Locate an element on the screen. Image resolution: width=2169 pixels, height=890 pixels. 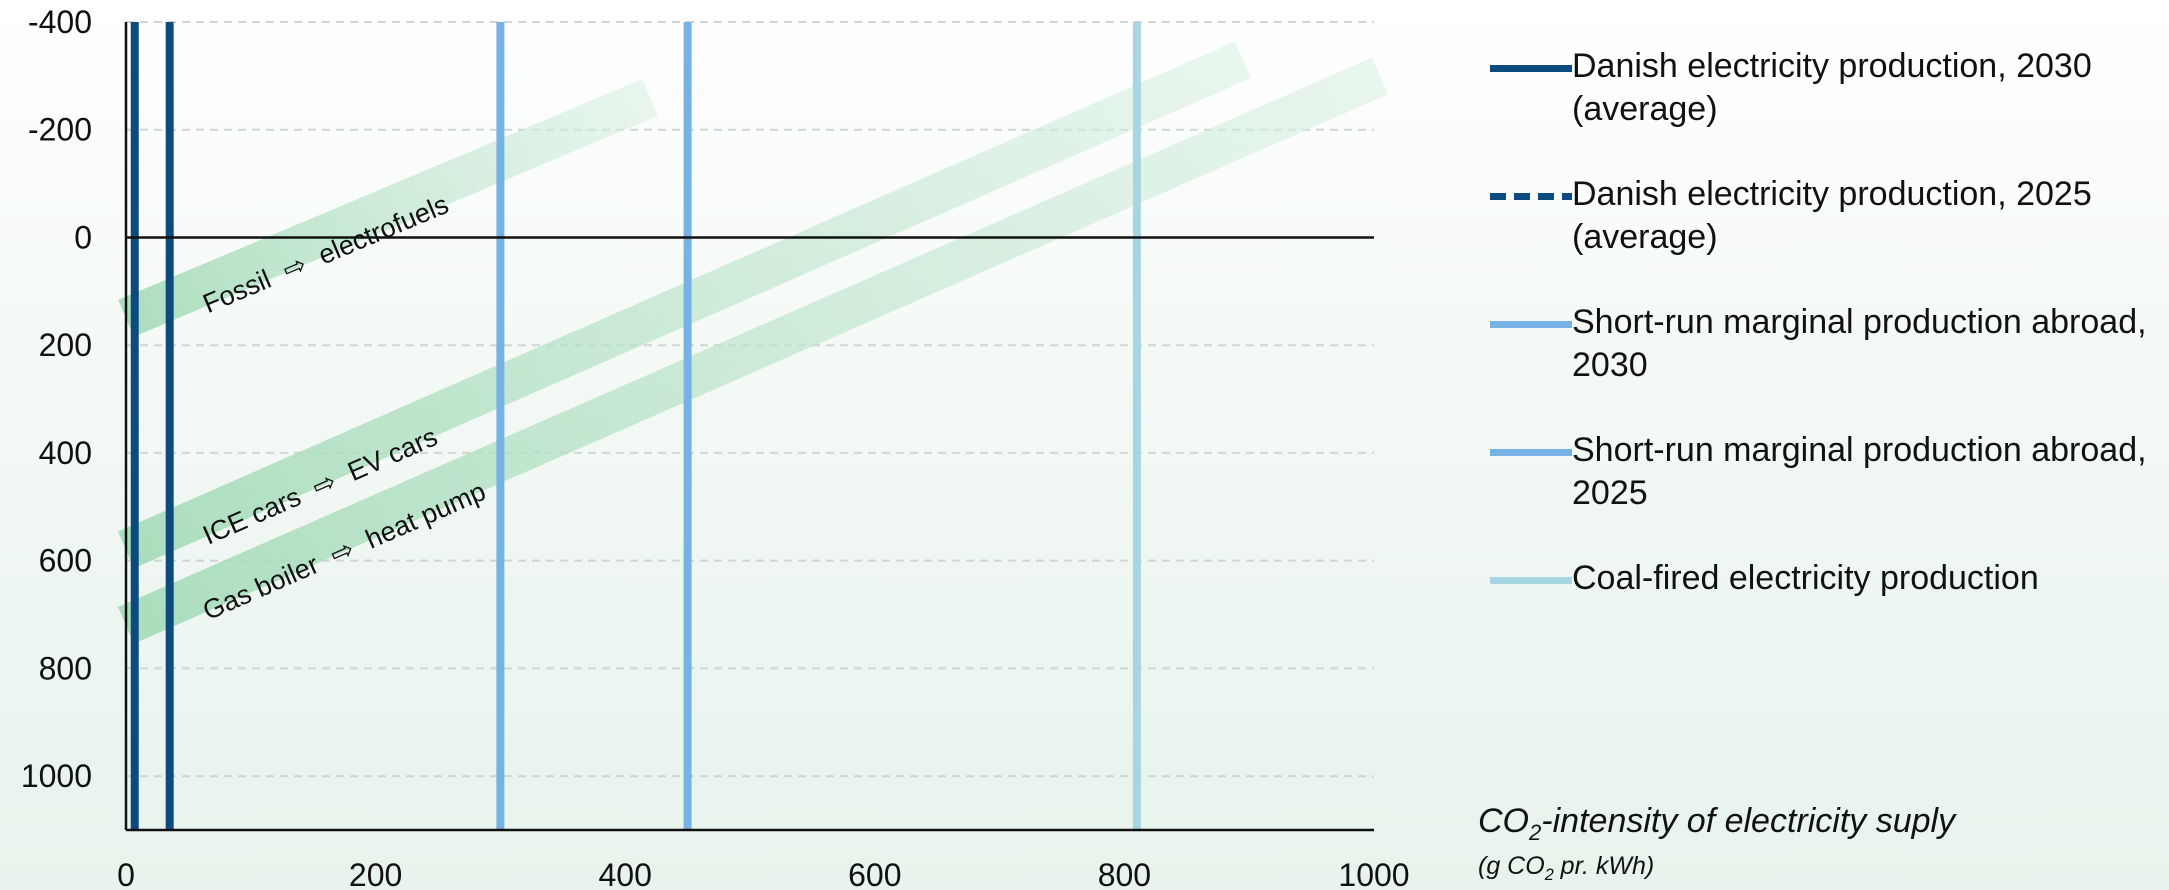
x-tick-label: 1000 is located at coordinates (1373, 873).